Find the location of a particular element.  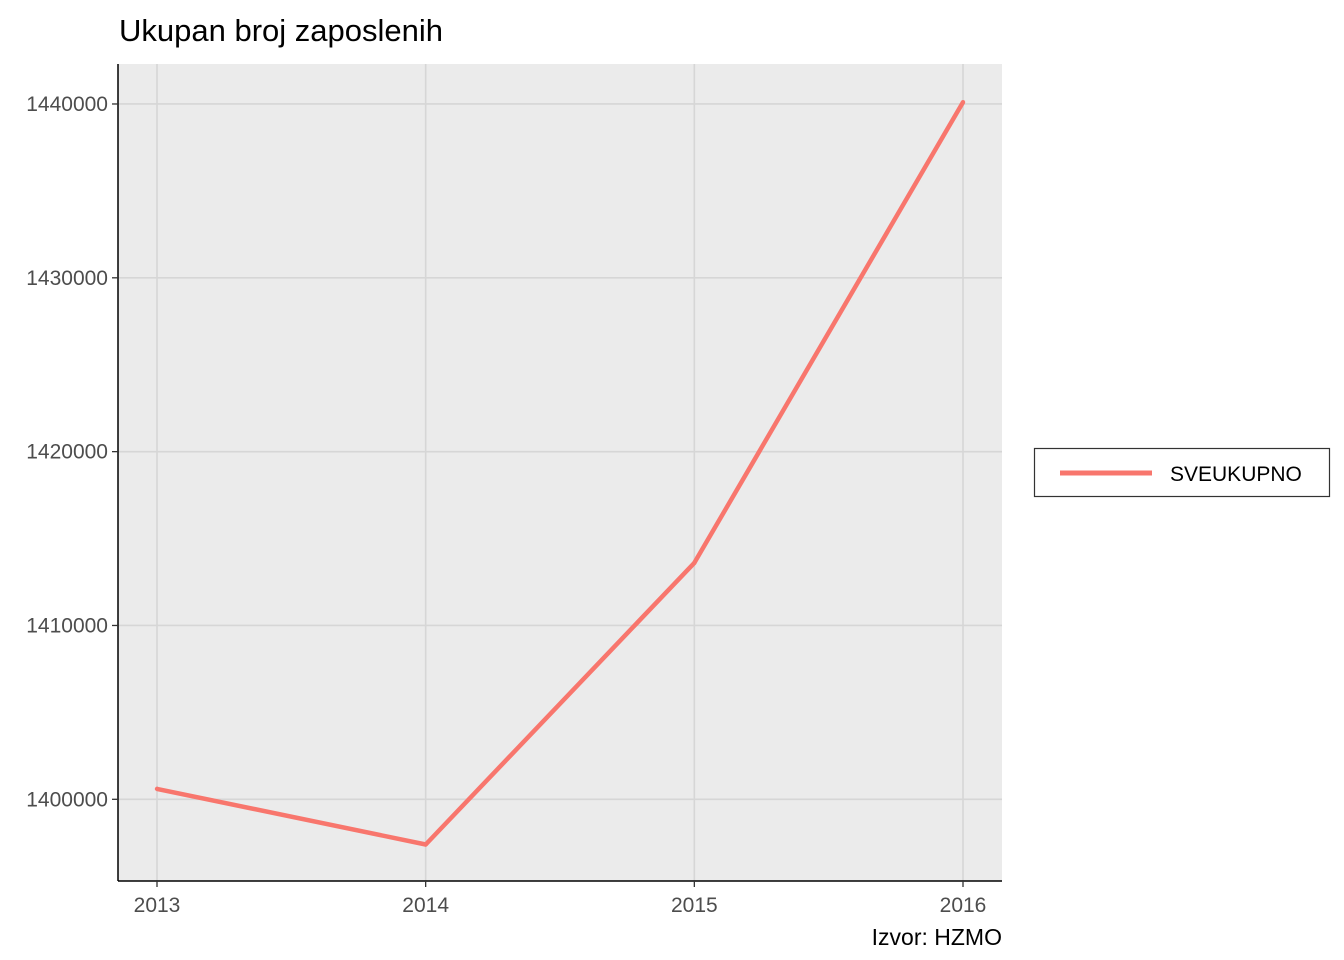

x-axis-ticks: 2013 2014 2015 2016 is located at coordinates (560, 899).